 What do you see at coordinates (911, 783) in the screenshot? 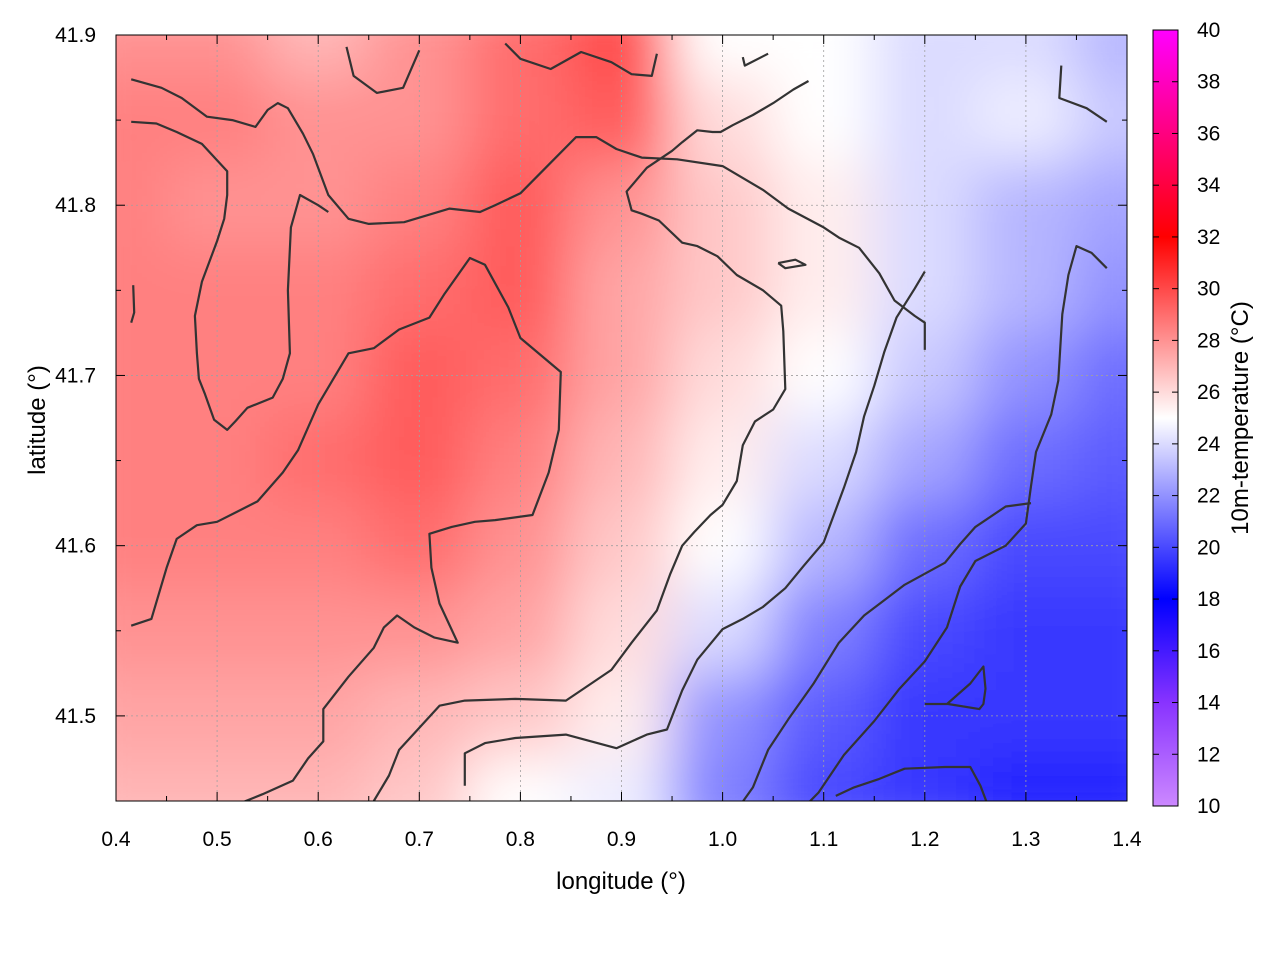
I see `contour-N` at bounding box center [911, 783].